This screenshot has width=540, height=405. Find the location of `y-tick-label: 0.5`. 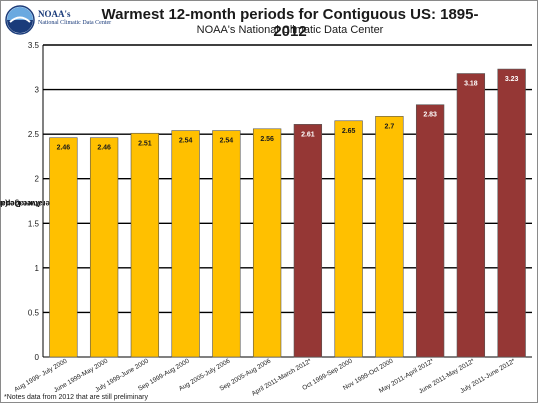

y-tick-label: 0.5 is located at coordinates (34, 312).